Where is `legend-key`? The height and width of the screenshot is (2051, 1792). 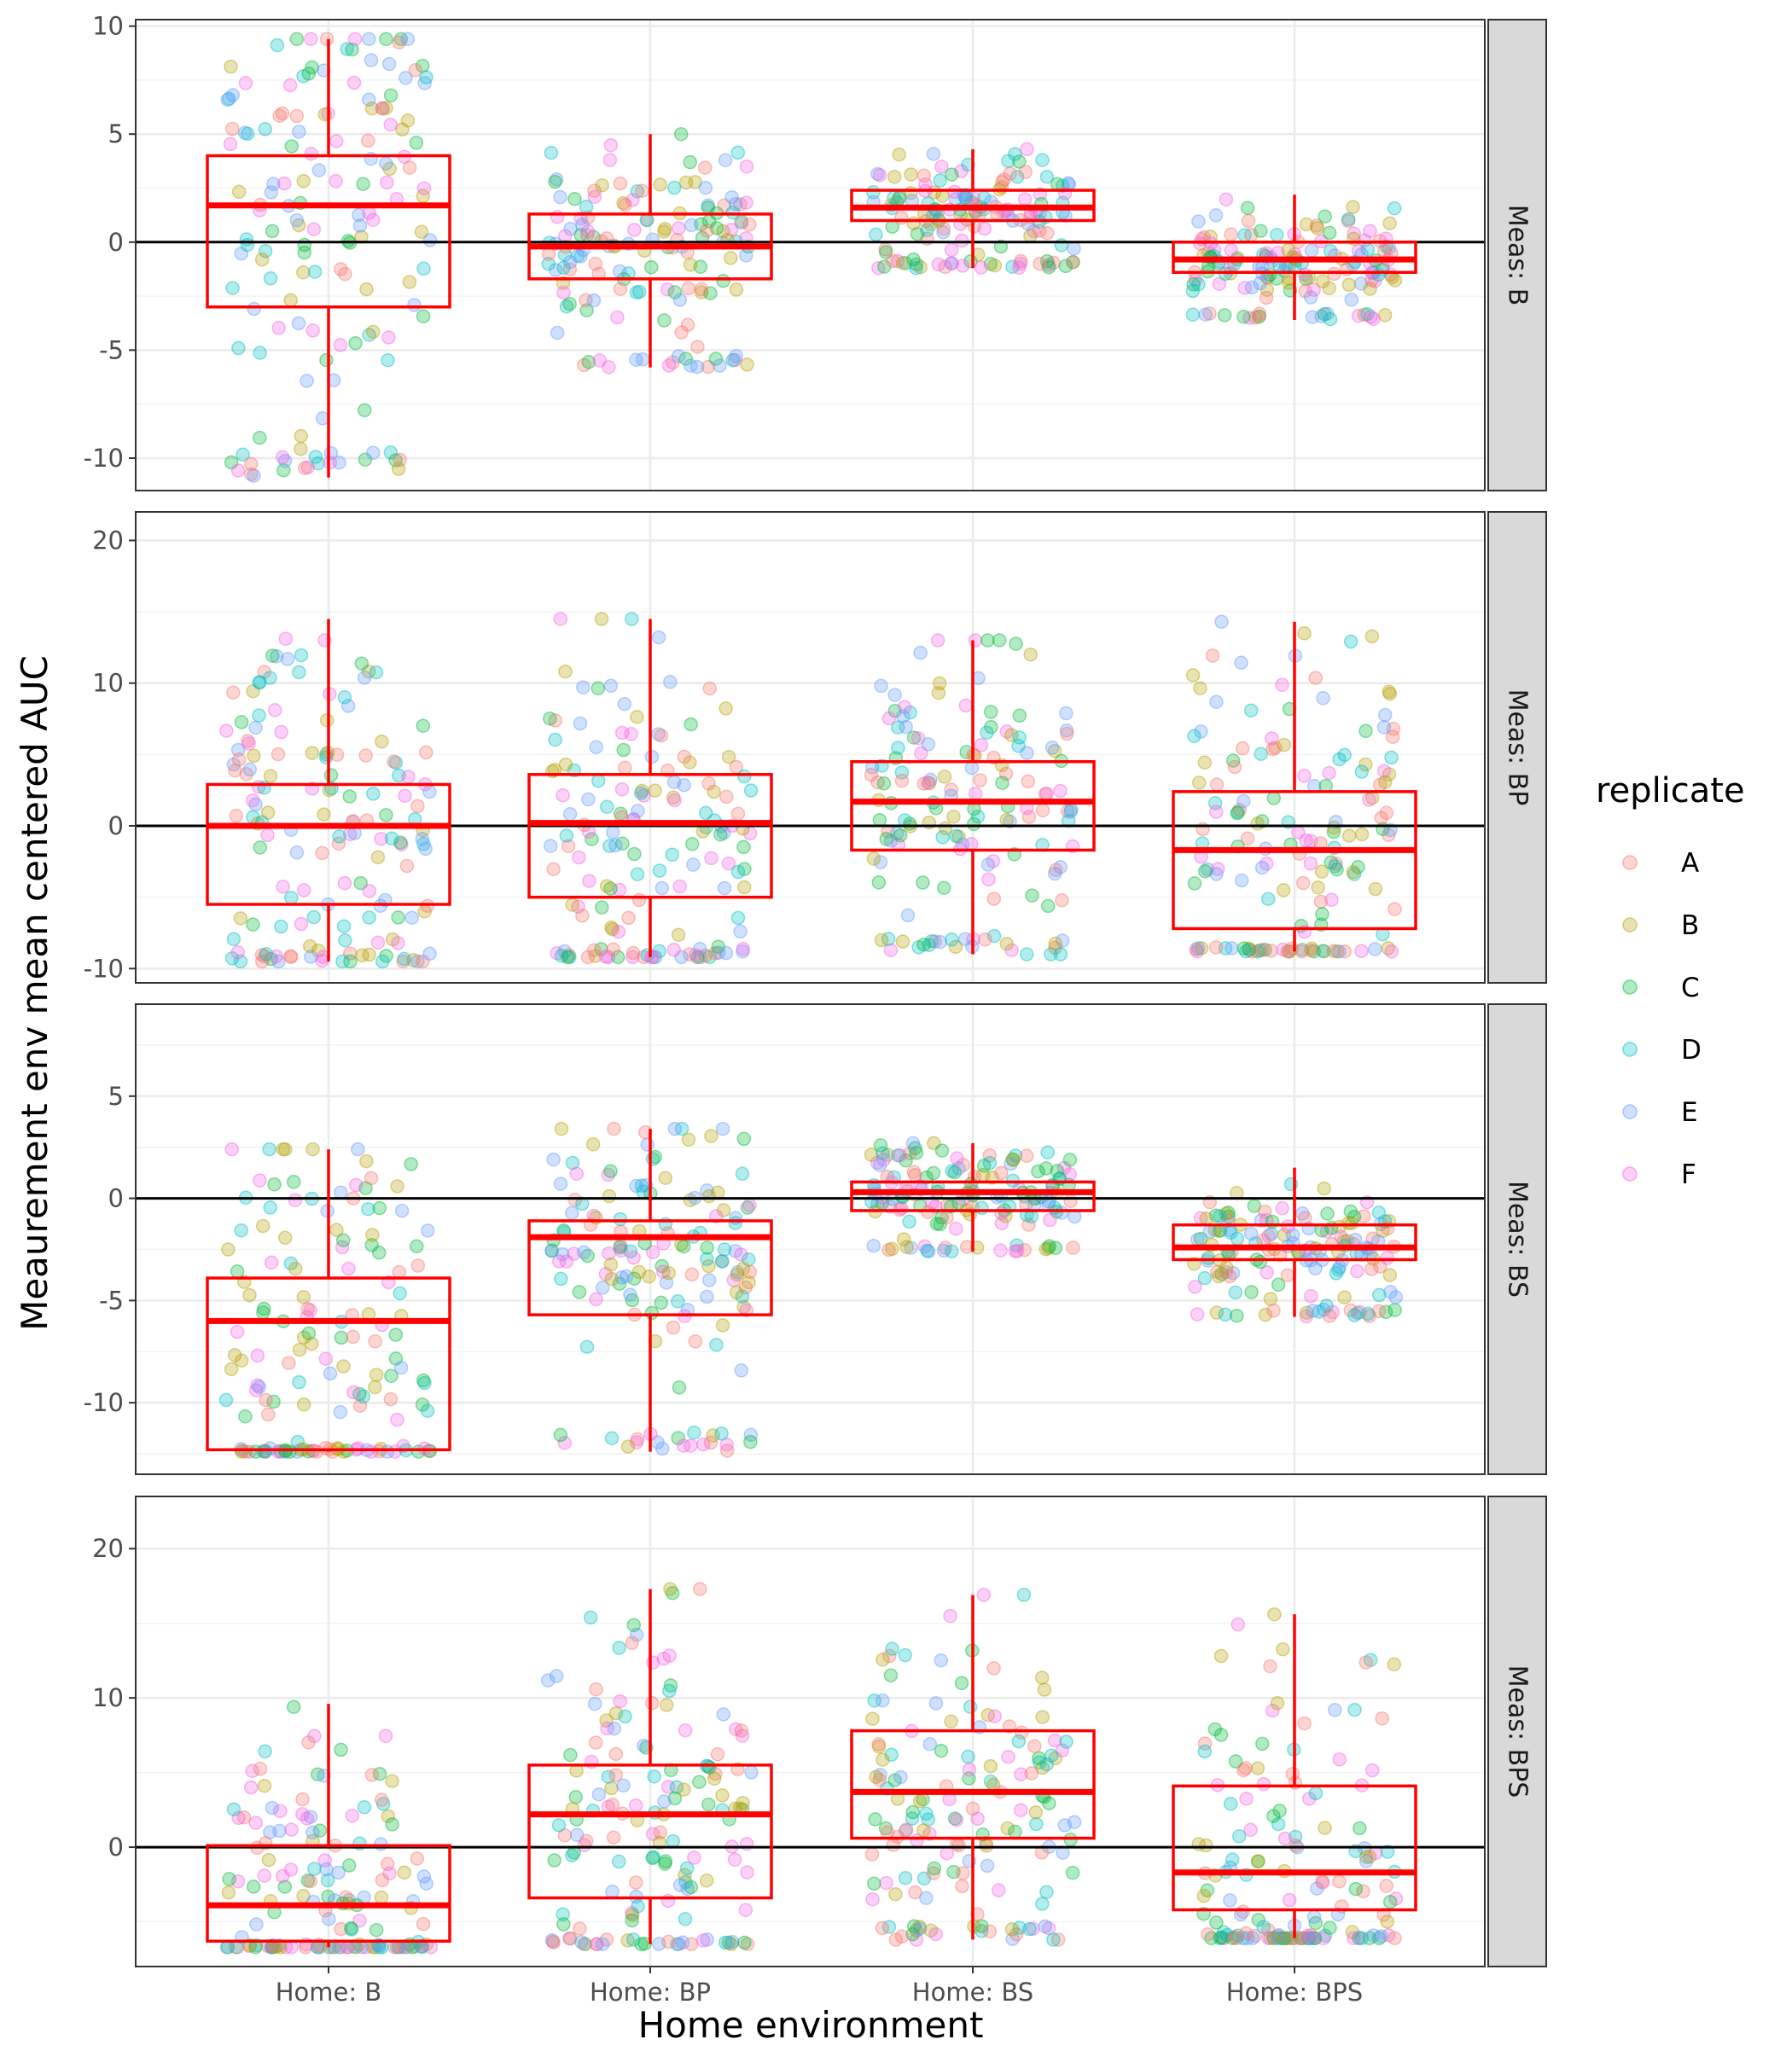
legend-key is located at coordinates (1630, 862).